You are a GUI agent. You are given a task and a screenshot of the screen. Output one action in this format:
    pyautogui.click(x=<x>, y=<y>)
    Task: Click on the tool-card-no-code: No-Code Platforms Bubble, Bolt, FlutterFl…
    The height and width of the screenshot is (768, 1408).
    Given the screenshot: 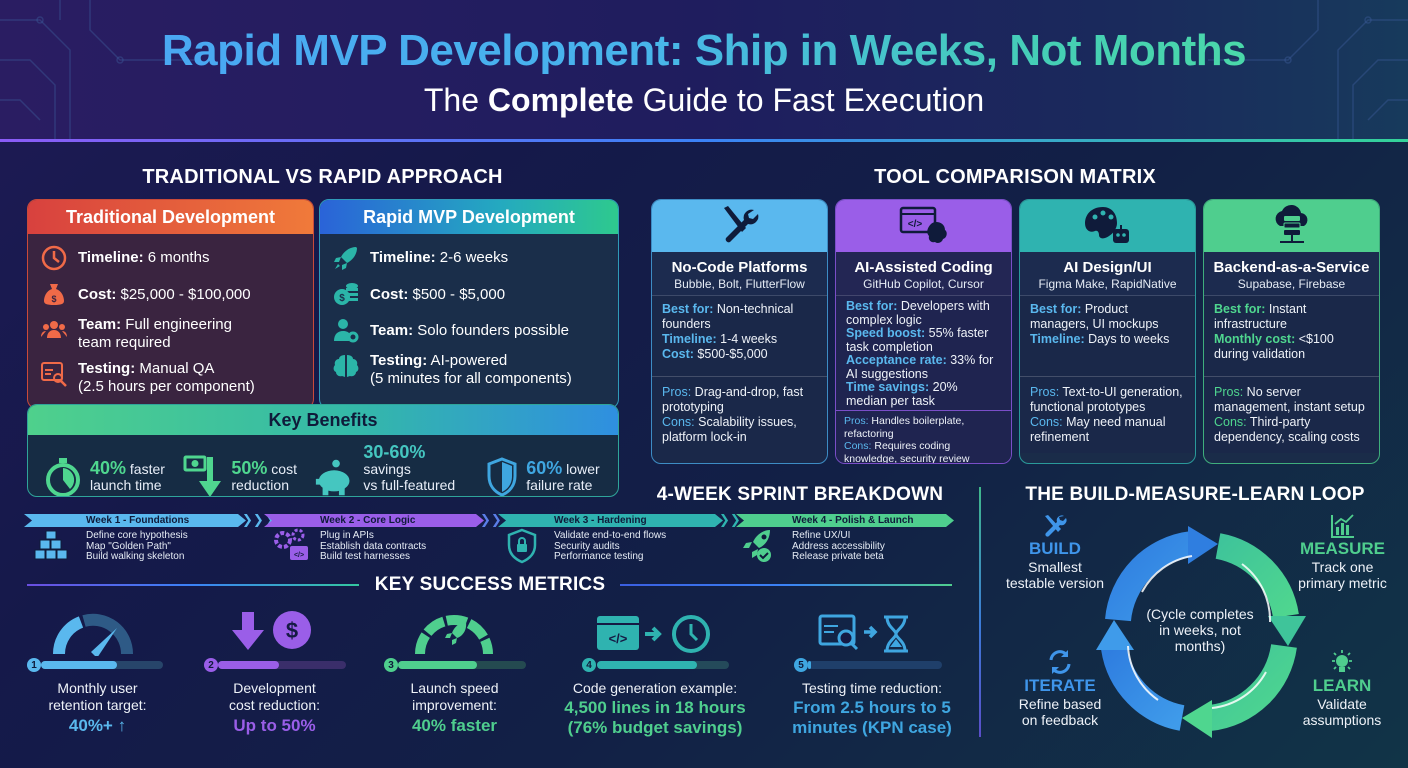 What is the action you would take?
    pyautogui.click(x=739, y=331)
    